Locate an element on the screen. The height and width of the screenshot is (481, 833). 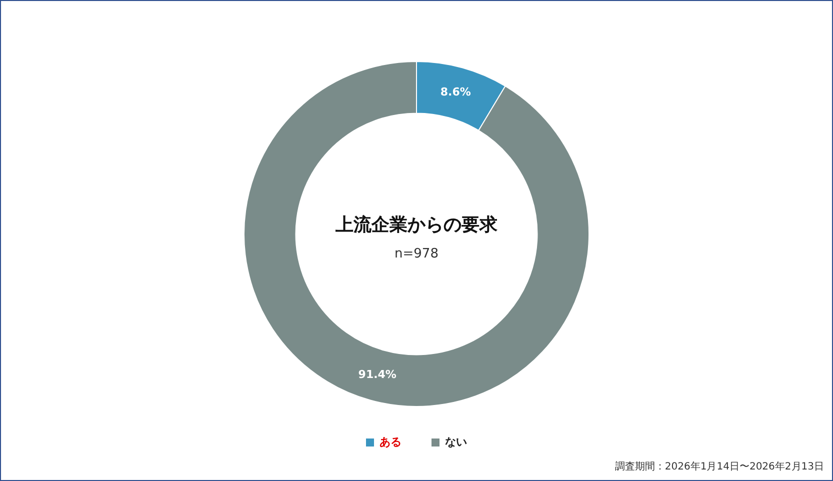
text: 上流企業からの要求 is located at coordinates (416, 225).